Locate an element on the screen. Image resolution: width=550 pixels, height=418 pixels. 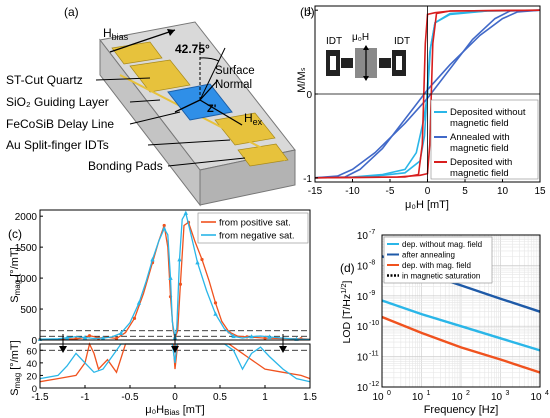
c-ytick-top-label-0: 0 is located at coordinates (34, 341).